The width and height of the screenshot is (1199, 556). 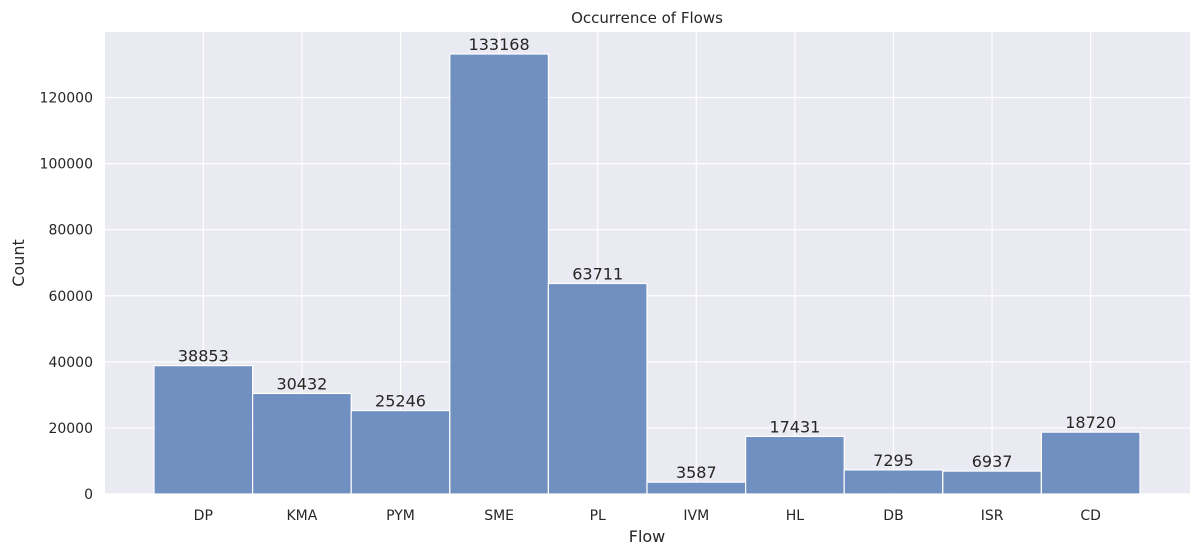 I want to click on bar-isr, so click(x=992, y=482).